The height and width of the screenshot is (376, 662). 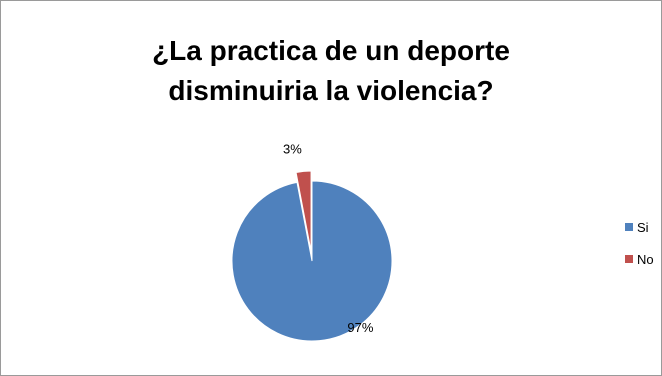 I want to click on legend-swatch-no, so click(x=629, y=259).